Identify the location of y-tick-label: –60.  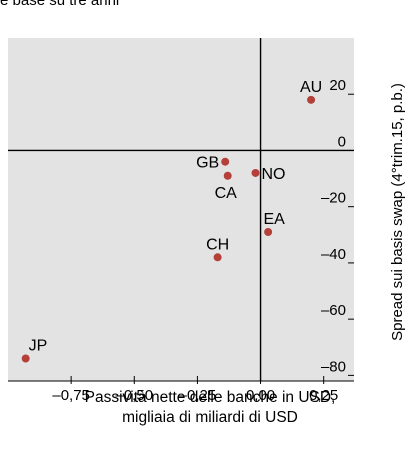
(333, 310).